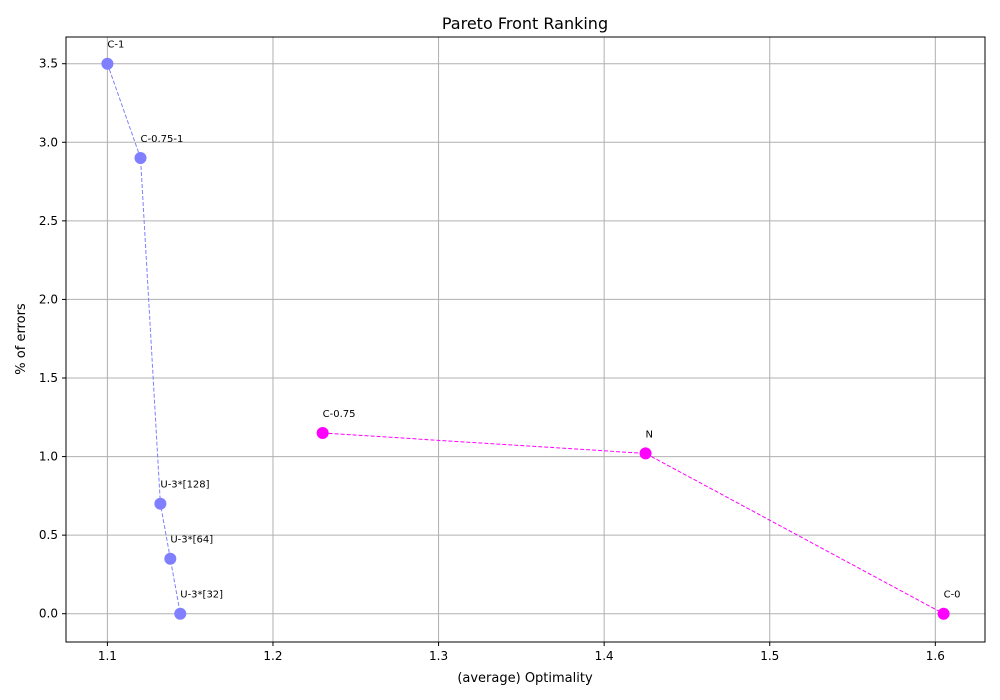  What do you see at coordinates (48, 64) in the screenshot?
I see `y-tick-label: 3.5` at bounding box center [48, 64].